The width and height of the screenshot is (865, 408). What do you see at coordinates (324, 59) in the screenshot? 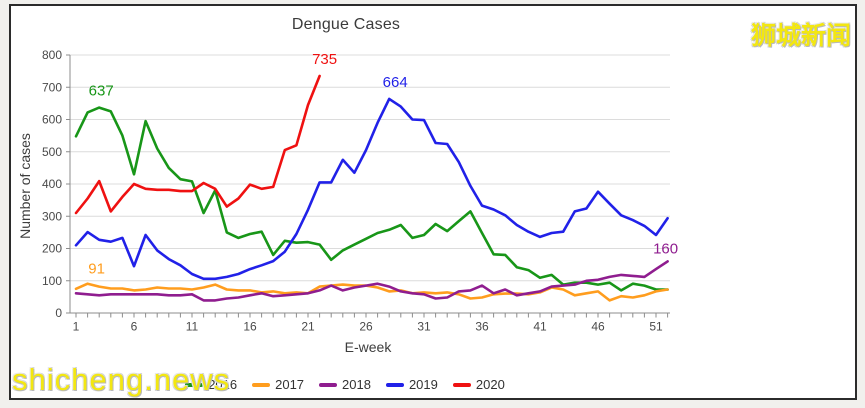
I see `annotation-2020: 735` at bounding box center [324, 59].